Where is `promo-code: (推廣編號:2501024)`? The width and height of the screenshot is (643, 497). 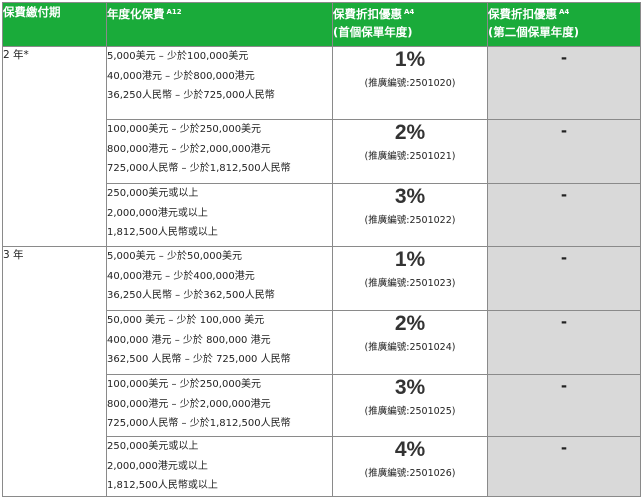 promo-code: (推廣編號:2501024) is located at coordinates (410, 347).